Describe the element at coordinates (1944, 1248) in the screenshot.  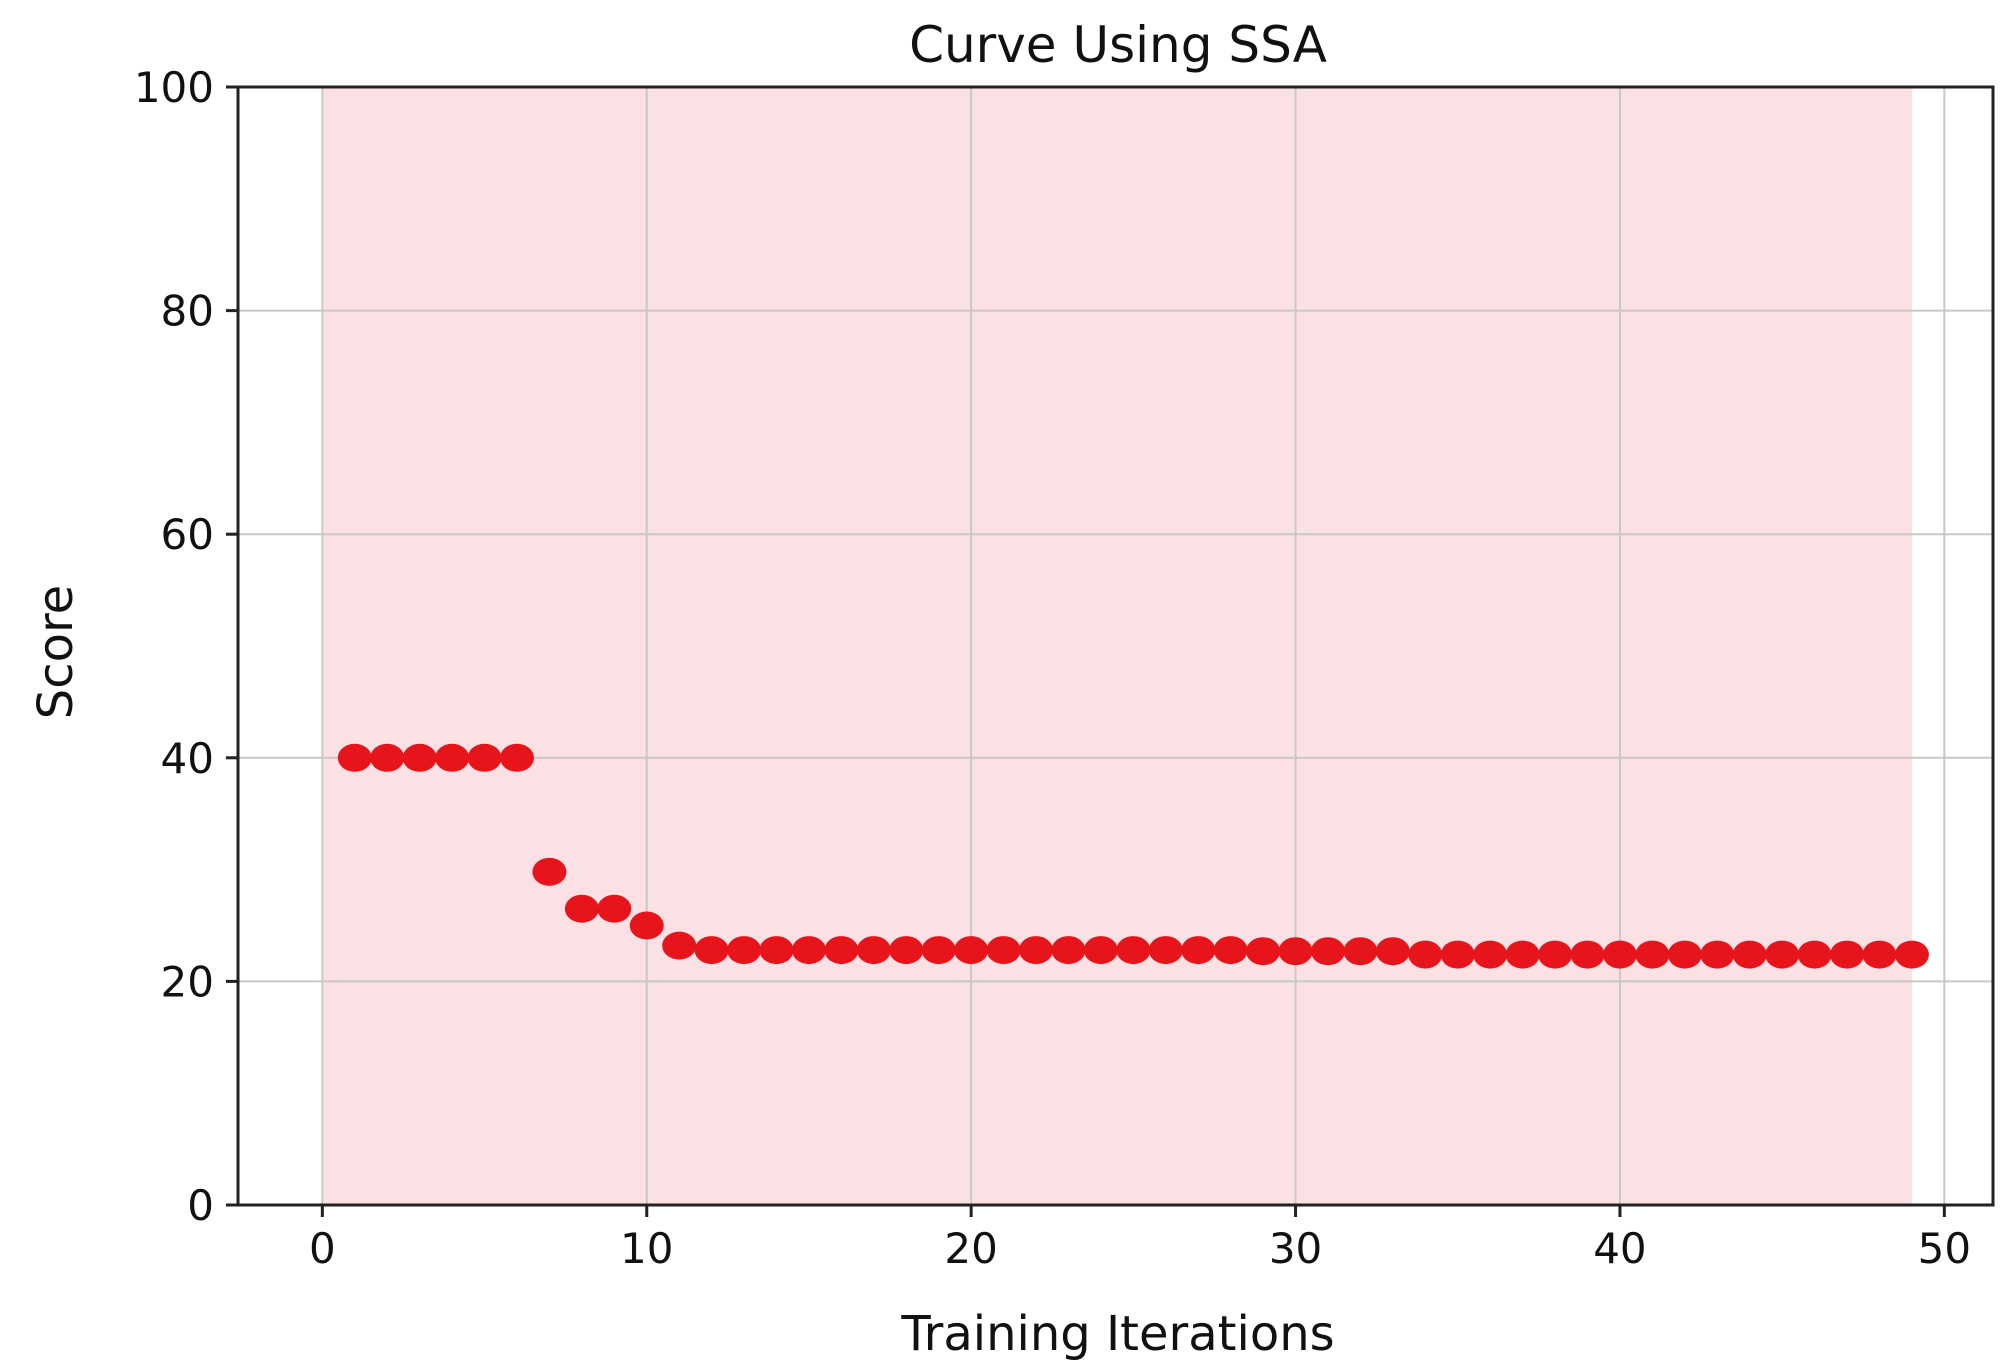
I see `x-tick-label-5: 50` at that location.